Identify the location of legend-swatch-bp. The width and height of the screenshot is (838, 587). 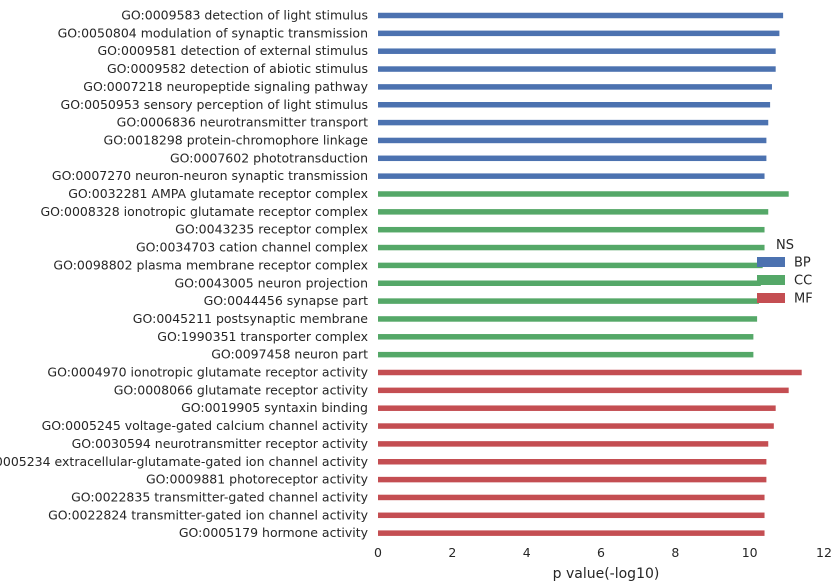
(771, 262).